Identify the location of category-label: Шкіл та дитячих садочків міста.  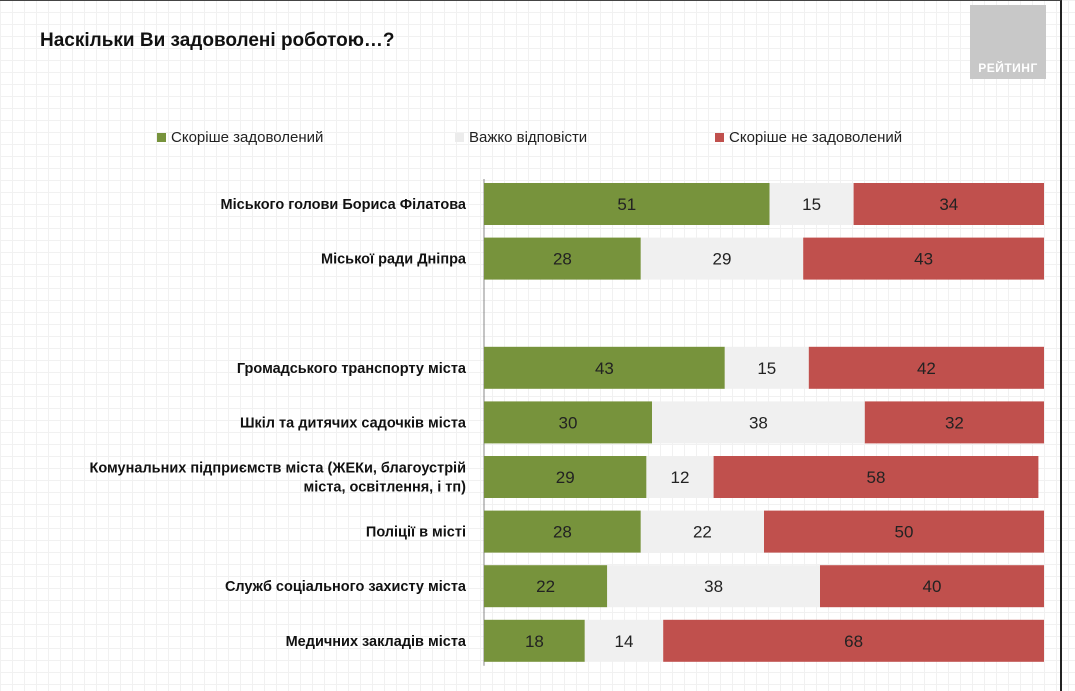
(353, 423).